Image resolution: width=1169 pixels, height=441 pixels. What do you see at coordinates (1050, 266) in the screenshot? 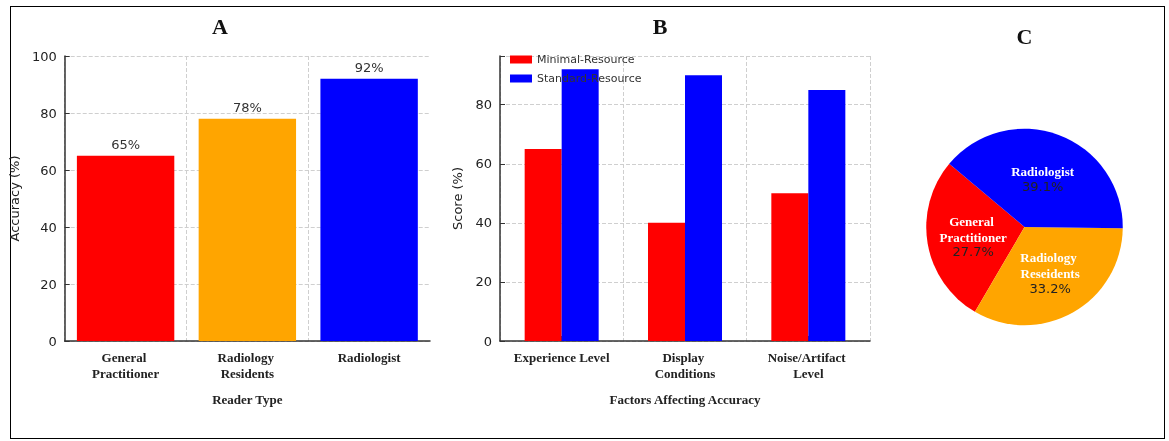
I see `slice-label: Radiology Reseidents` at bounding box center [1050, 266].